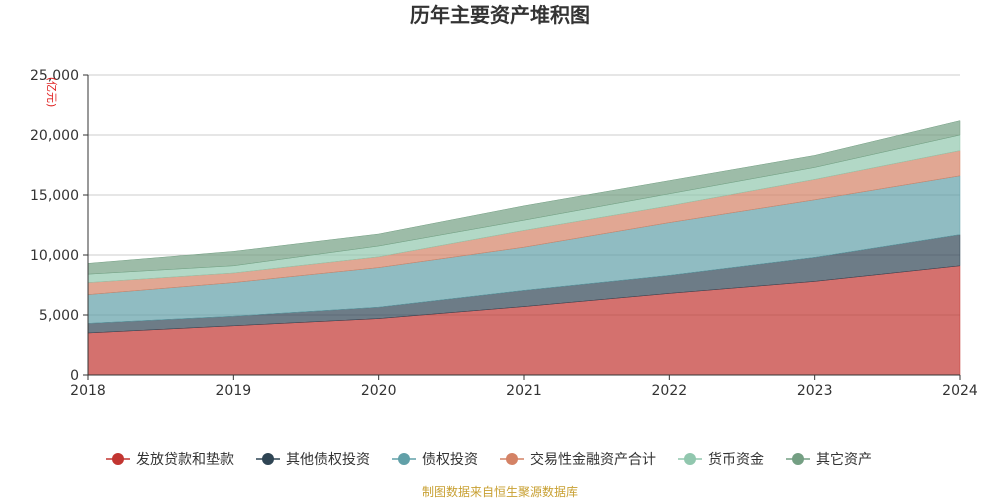  What do you see at coordinates (379, 391) in the screenshot?
I see `x-tick-label-2: 2020` at bounding box center [379, 391].